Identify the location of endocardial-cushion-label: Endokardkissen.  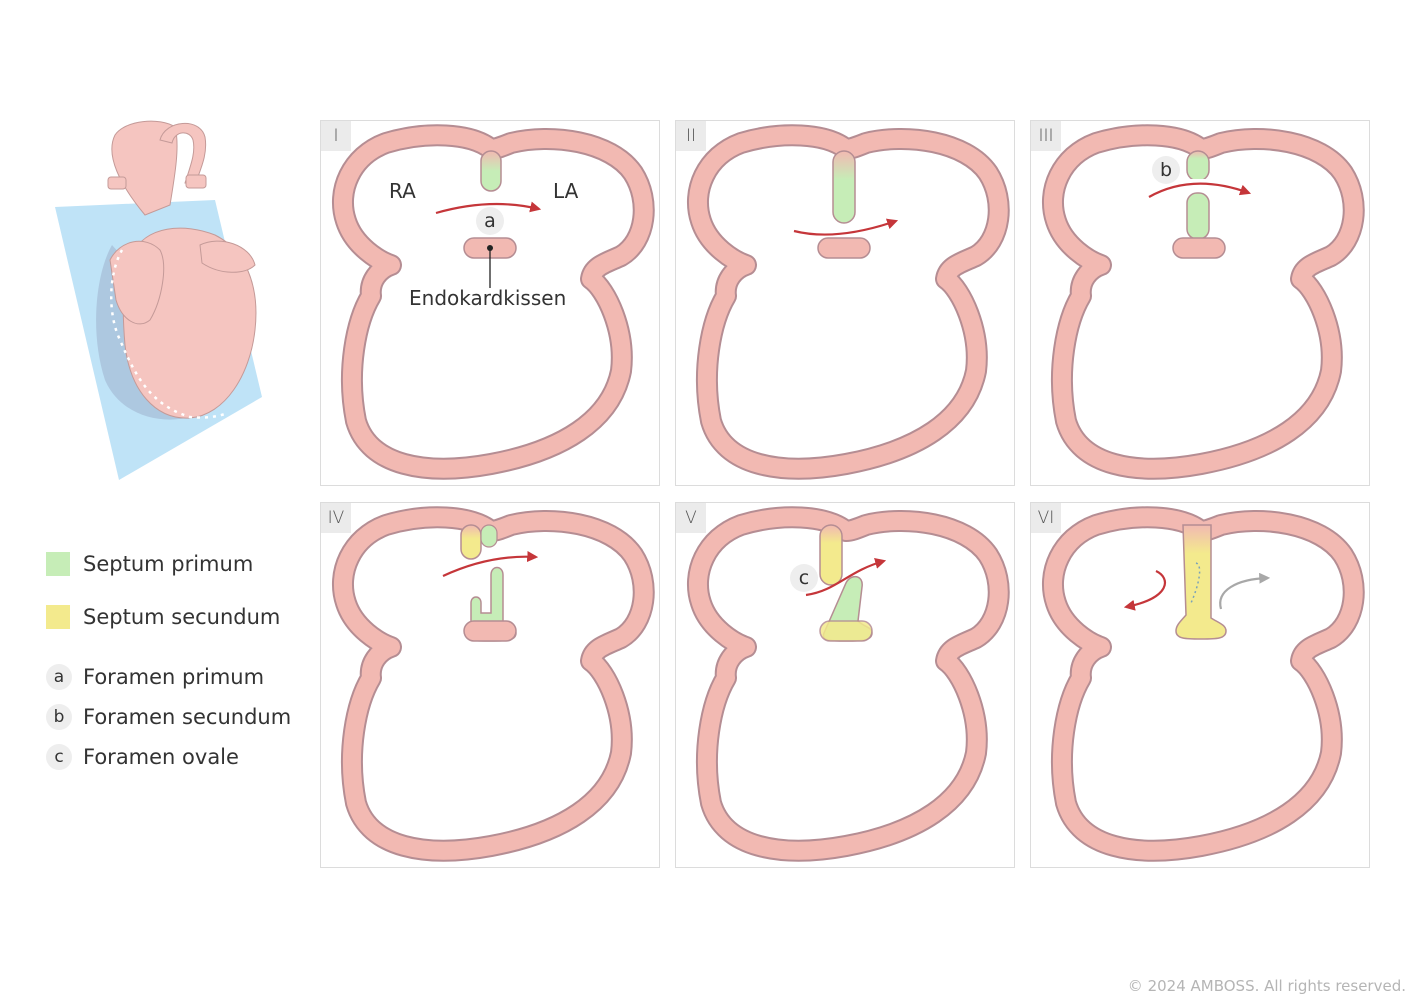
(488, 298).